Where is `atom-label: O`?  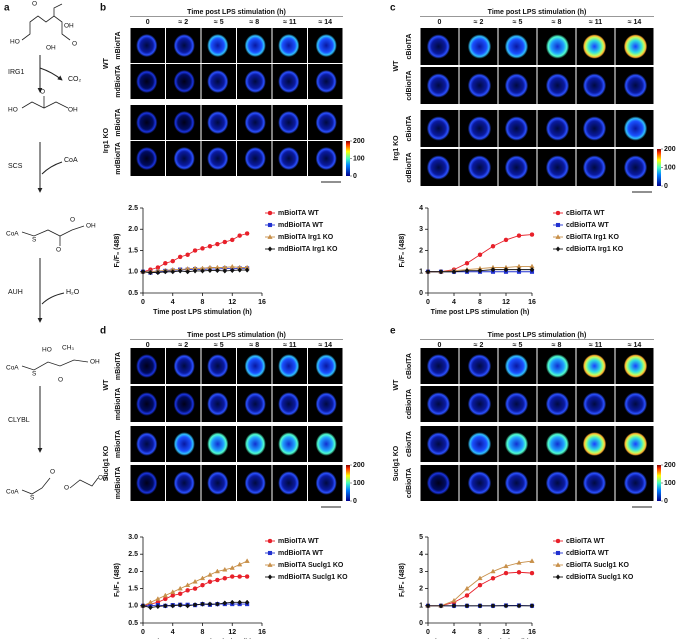 atom-label: O is located at coordinates (52, 472).